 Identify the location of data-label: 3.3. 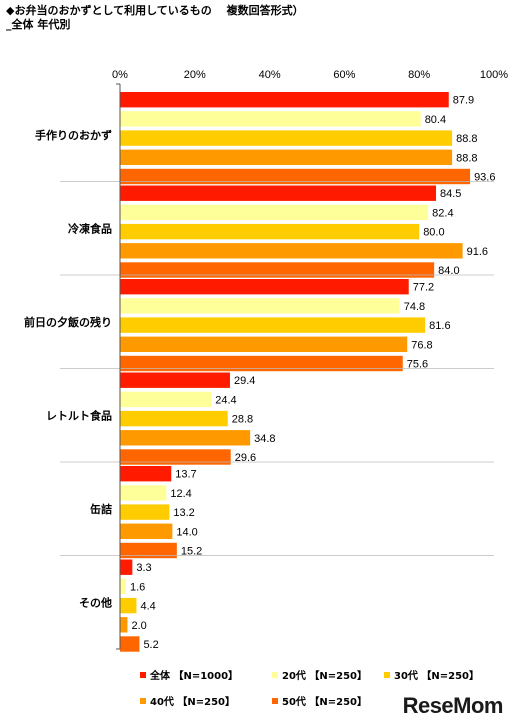
(143, 568).